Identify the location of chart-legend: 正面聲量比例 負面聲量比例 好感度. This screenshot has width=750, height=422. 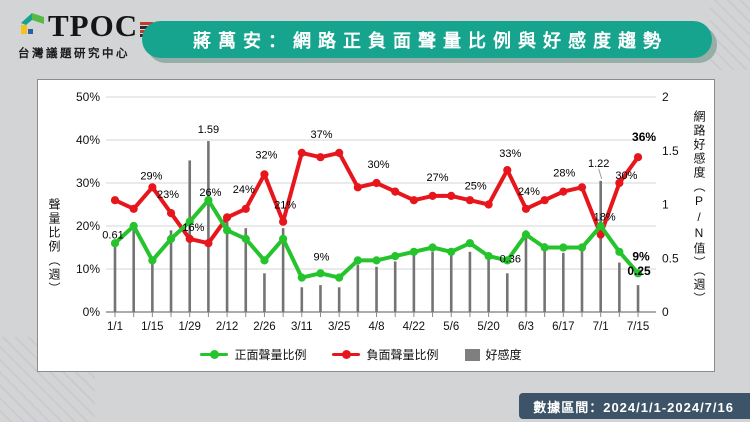
(361, 354).